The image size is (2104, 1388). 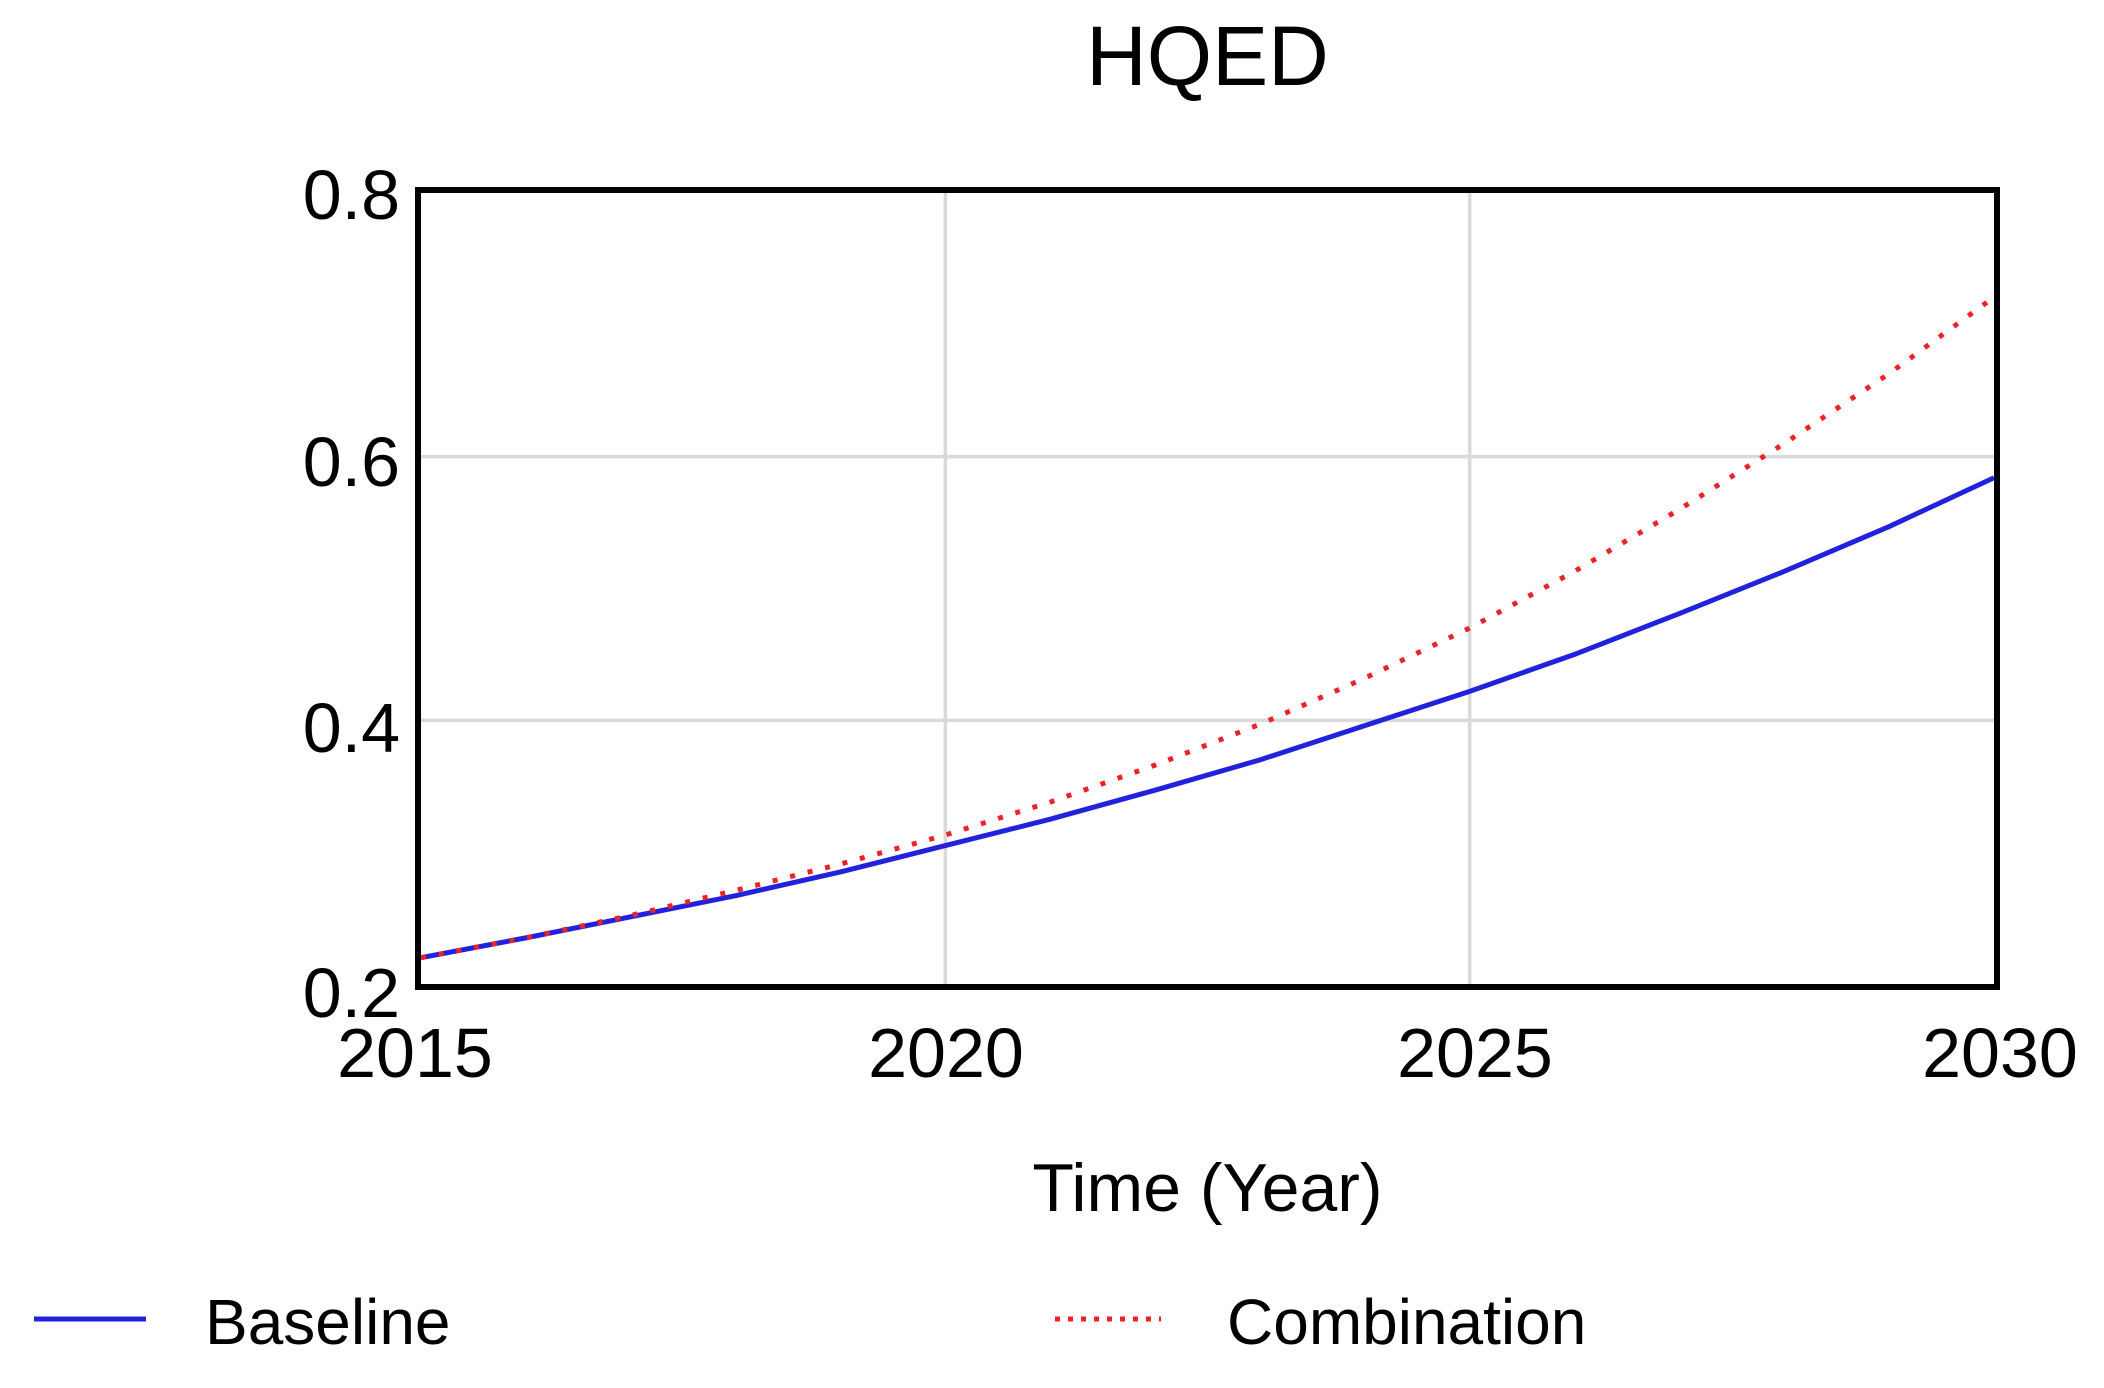 I want to click on legend: Baseline Combination, so click(x=1052, y=1323).